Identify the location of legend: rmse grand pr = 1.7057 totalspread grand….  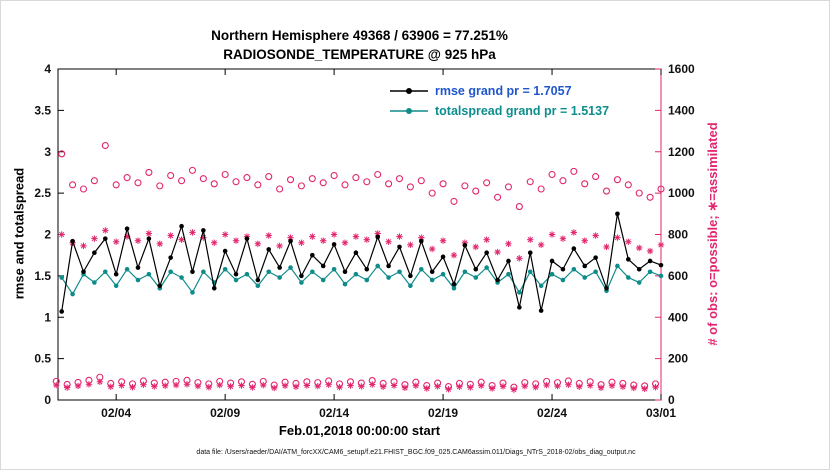
(499, 101).